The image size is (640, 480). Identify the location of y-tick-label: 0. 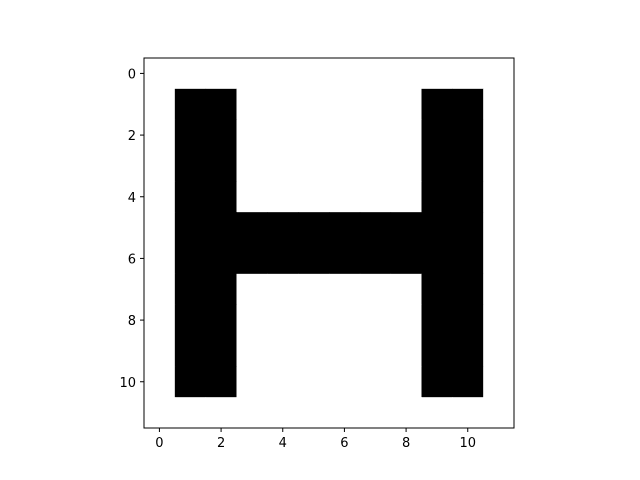
(132, 74).